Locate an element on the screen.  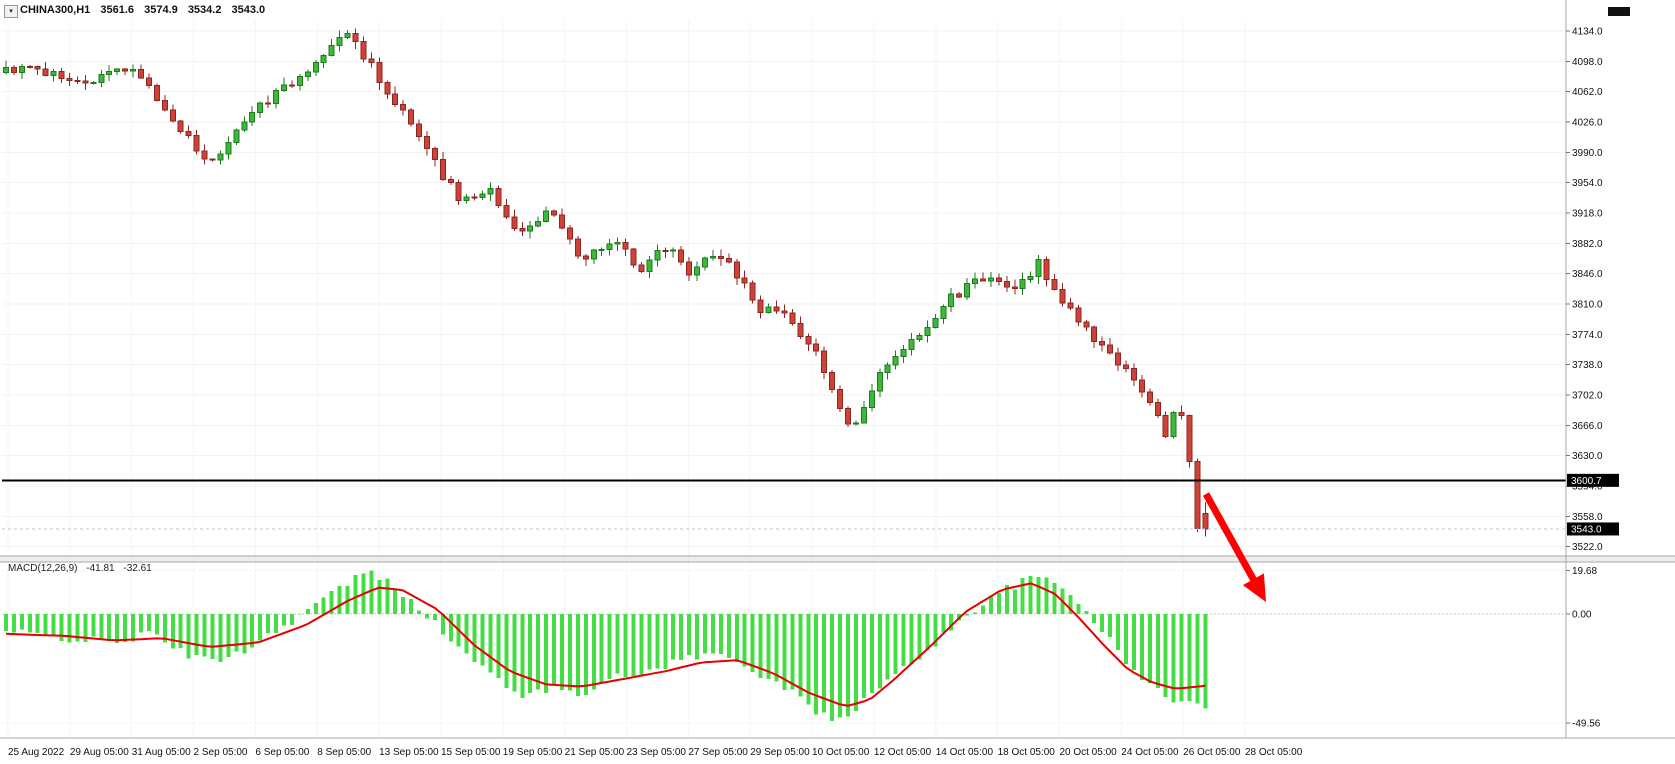
current-price-tag: 3543.0 is located at coordinates (1593, 529).